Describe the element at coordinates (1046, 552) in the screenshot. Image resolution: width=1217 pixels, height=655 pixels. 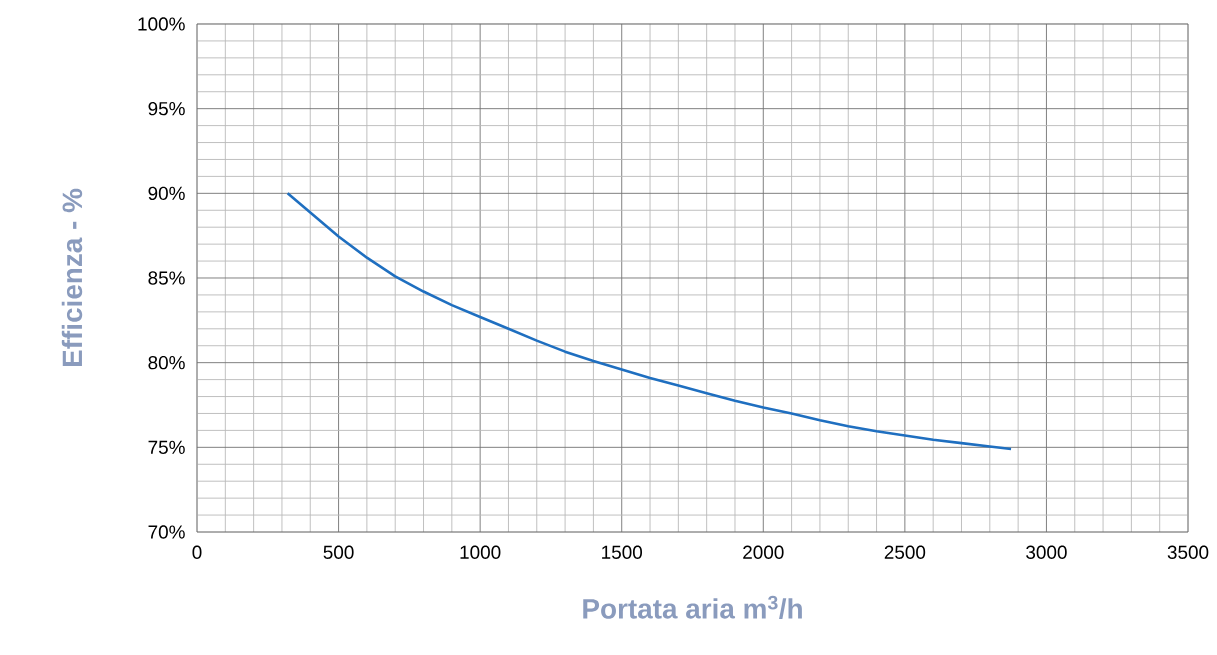
I see `x-tick-label: 3000` at that location.